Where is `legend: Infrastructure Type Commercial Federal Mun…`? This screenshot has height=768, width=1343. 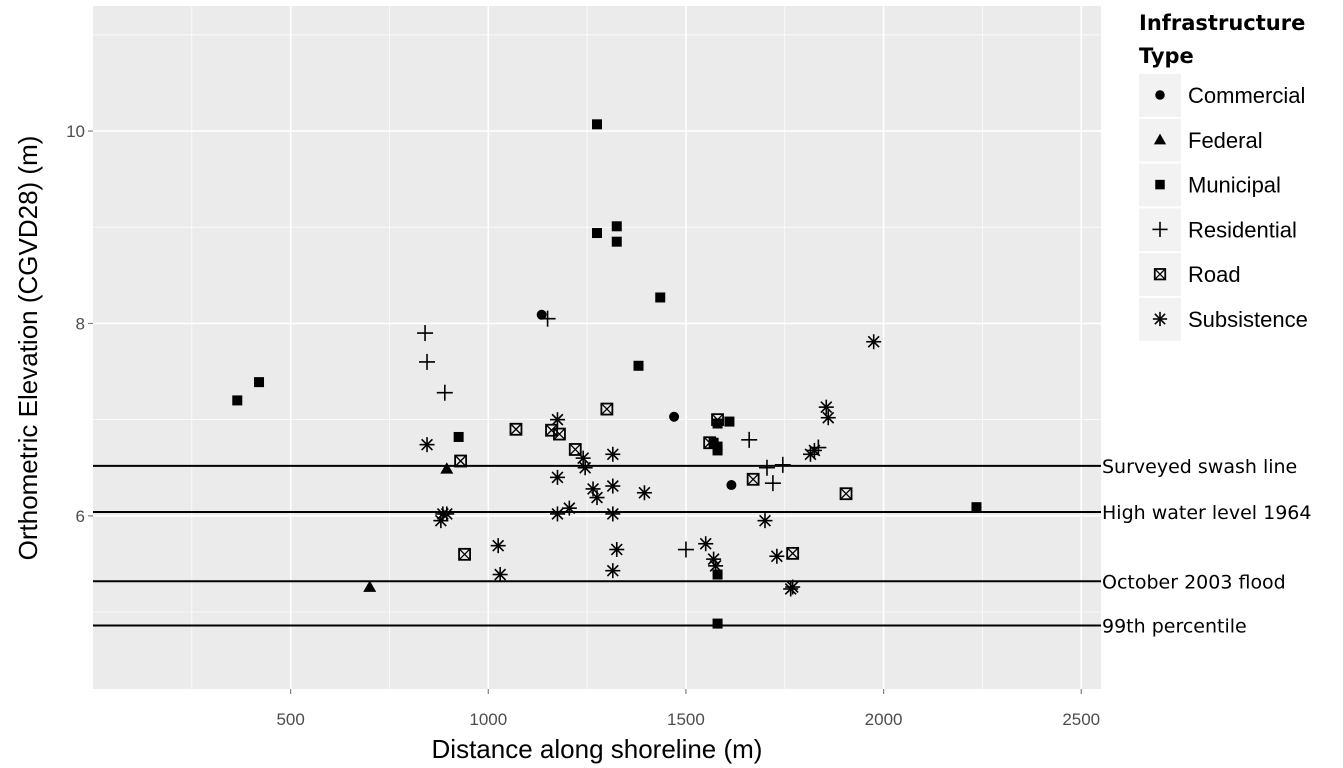 legend: Infrastructure Type Commercial Federal Mun… is located at coordinates (1223, 176).